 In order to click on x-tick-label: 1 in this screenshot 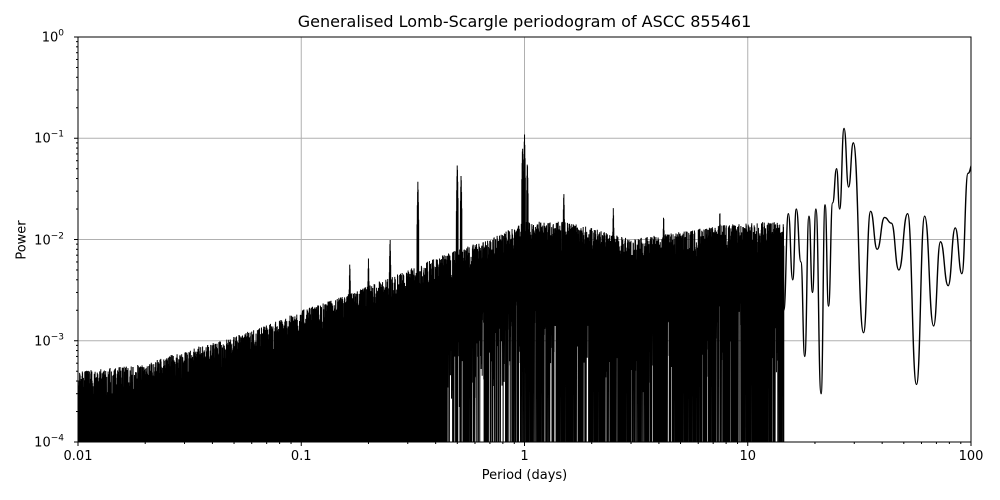, I will do `click(524, 456)`.